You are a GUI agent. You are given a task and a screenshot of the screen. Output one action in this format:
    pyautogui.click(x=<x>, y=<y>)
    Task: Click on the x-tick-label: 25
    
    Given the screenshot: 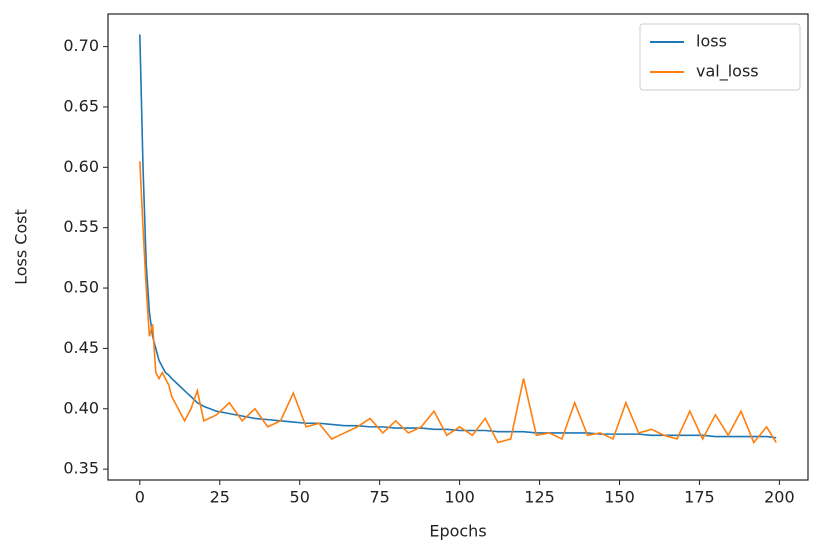 What is the action you would take?
    pyautogui.click(x=220, y=497)
    